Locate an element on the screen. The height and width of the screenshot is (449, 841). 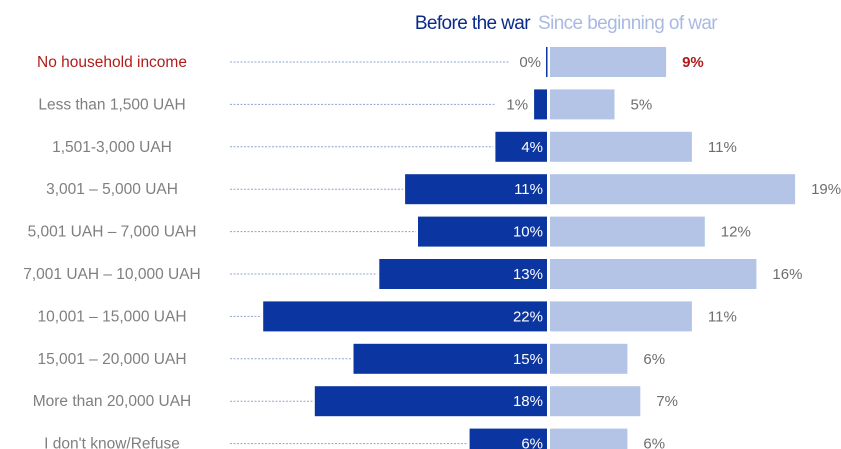
row-more-than-20-000-uah: More than 20,000 UAH 18% 7% is located at coordinates (355, 401).